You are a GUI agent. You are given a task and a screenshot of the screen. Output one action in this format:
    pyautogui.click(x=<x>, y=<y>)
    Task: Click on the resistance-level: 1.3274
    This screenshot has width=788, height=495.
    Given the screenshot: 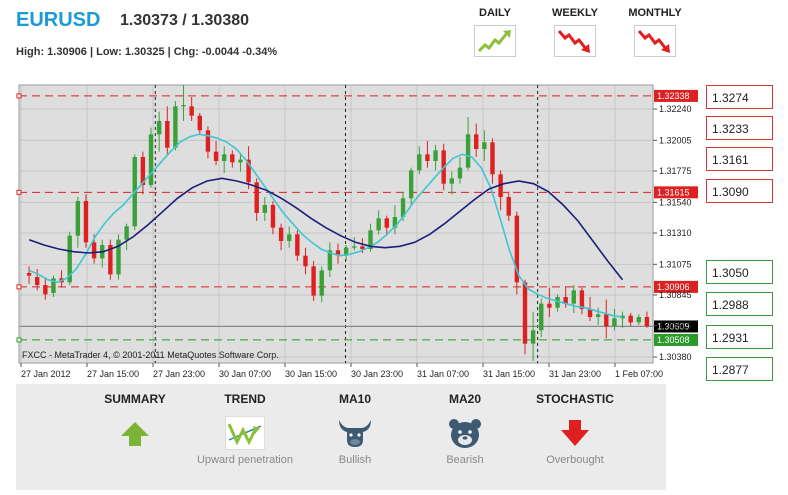 What is the action you would take?
    pyautogui.click(x=739, y=97)
    